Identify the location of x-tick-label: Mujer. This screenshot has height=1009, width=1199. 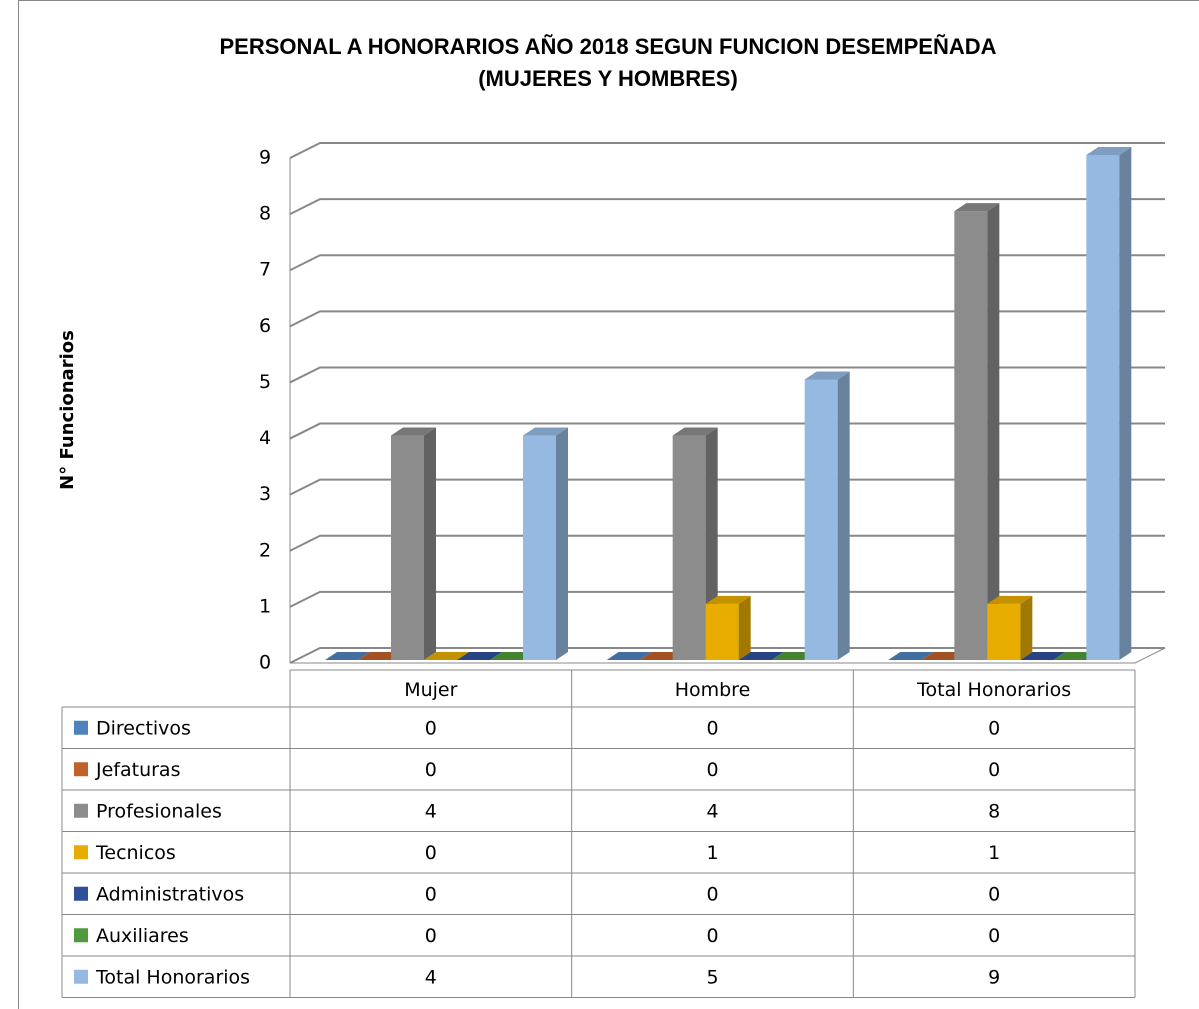
(430, 690).